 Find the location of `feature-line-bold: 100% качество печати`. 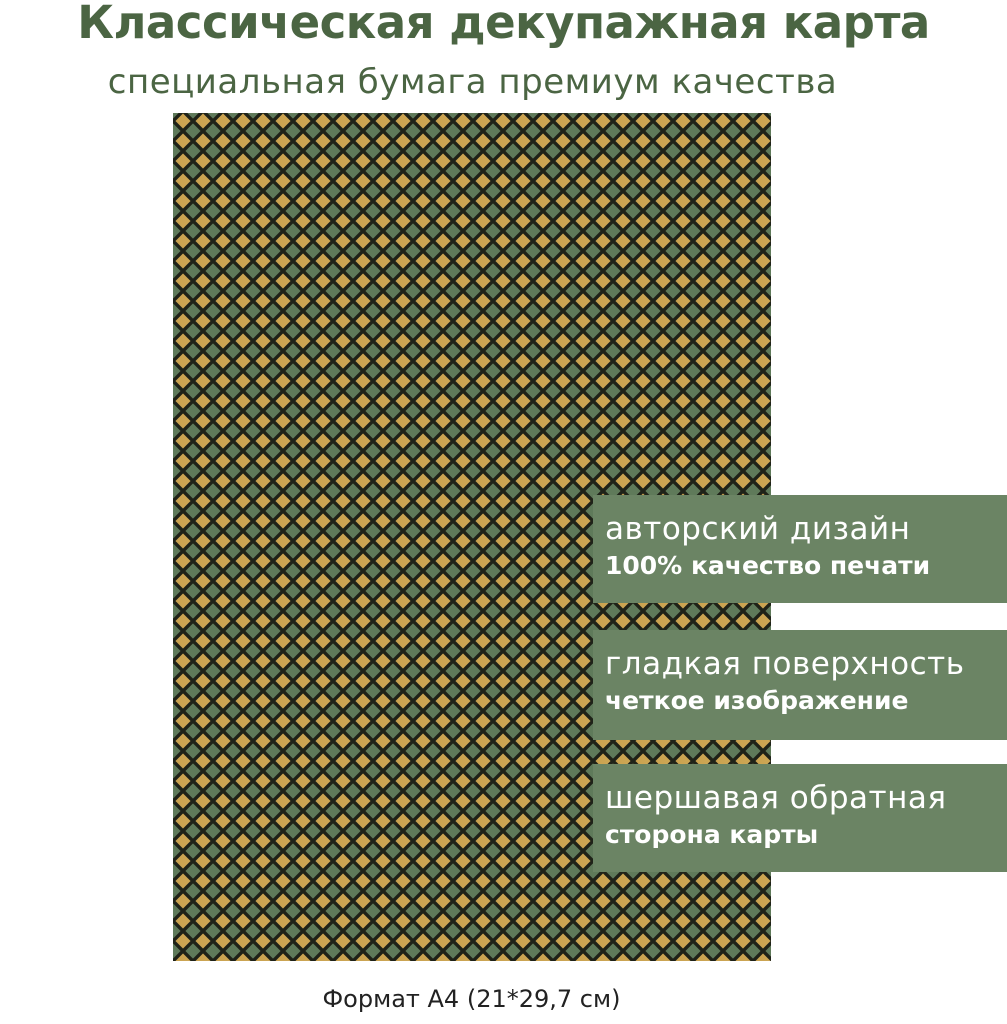

feature-line-bold: 100% качество печати is located at coordinates (768, 565).